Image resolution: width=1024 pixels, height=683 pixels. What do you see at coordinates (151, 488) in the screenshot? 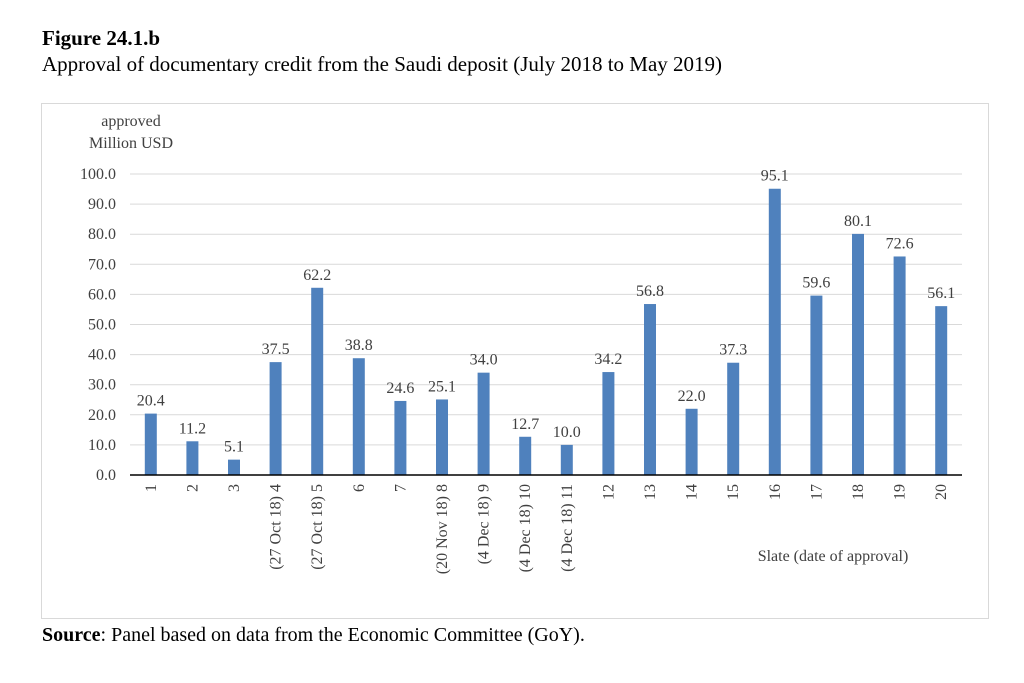
I see `x-tick-label: 1` at bounding box center [151, 488].